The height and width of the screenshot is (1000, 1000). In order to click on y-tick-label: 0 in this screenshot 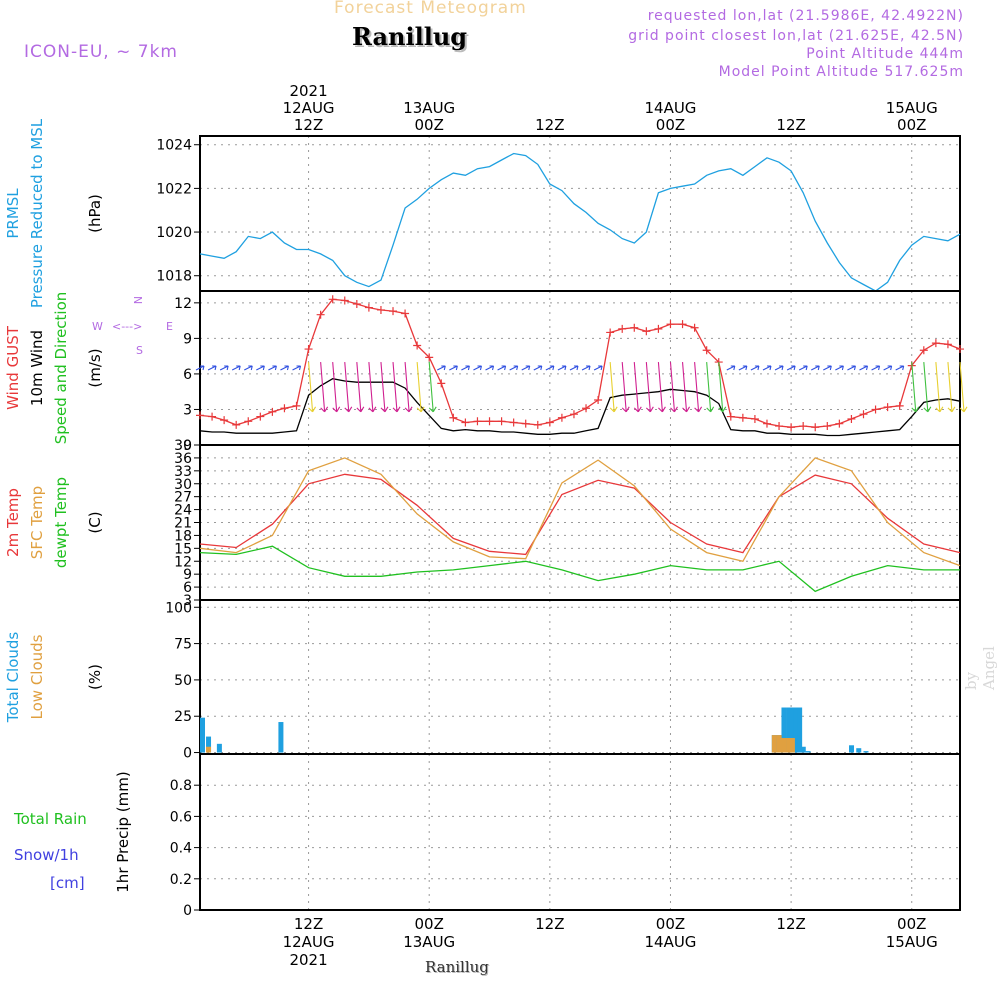, I will do `click(187, 754)`.